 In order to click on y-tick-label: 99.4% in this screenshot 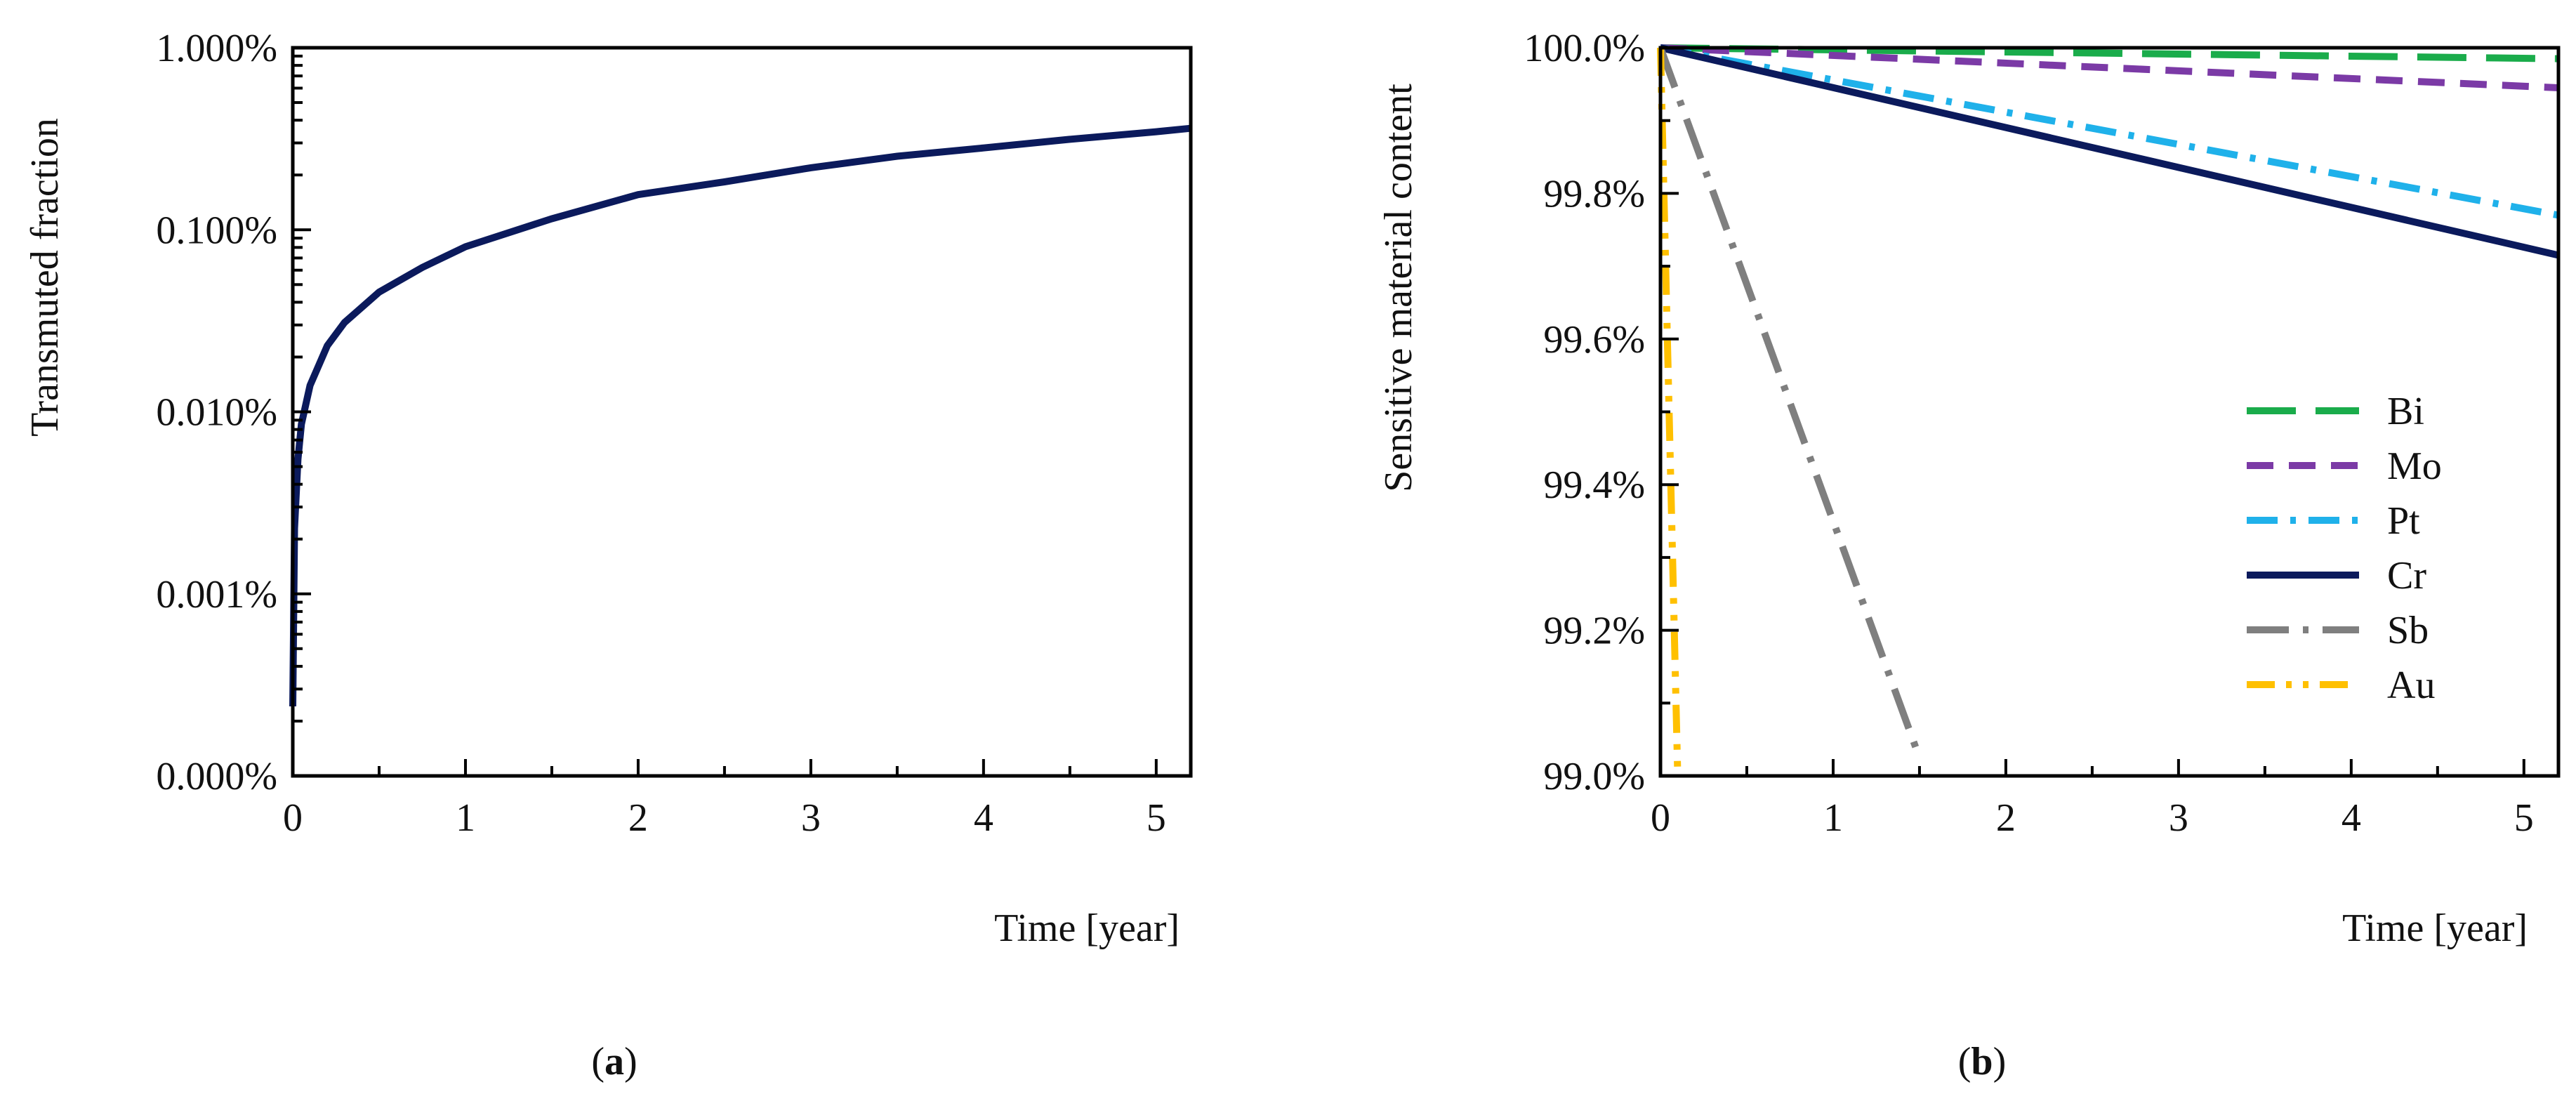, I will do `click(1594, 485)`.